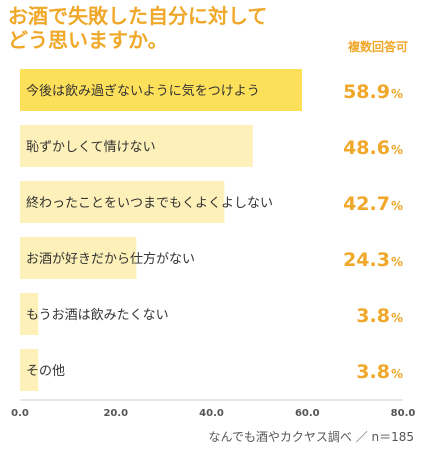 The height and width of the screenshot is (450, 424). Describe the element at coordinates (373, 148) in the screenshot. I see `value-label: 48.6%` at that location.